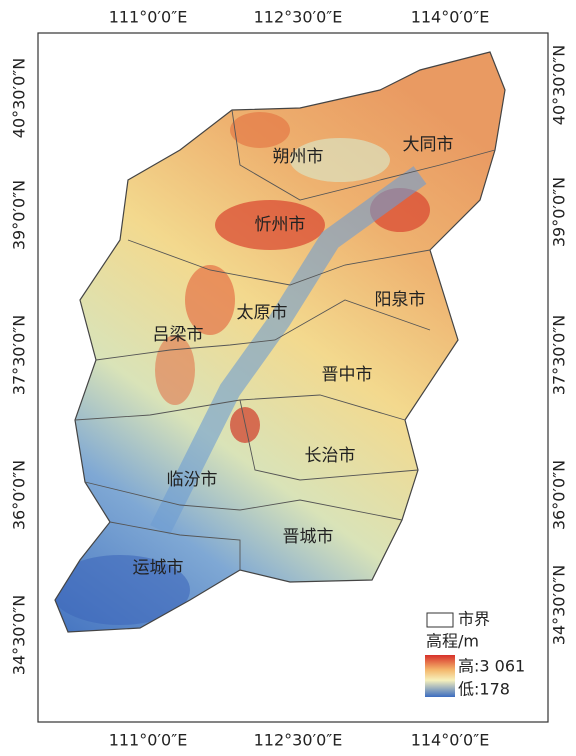  Describe the element at coordinates (474, 619) in the screenshot. I see `legend-boundary: 市界` at that location.